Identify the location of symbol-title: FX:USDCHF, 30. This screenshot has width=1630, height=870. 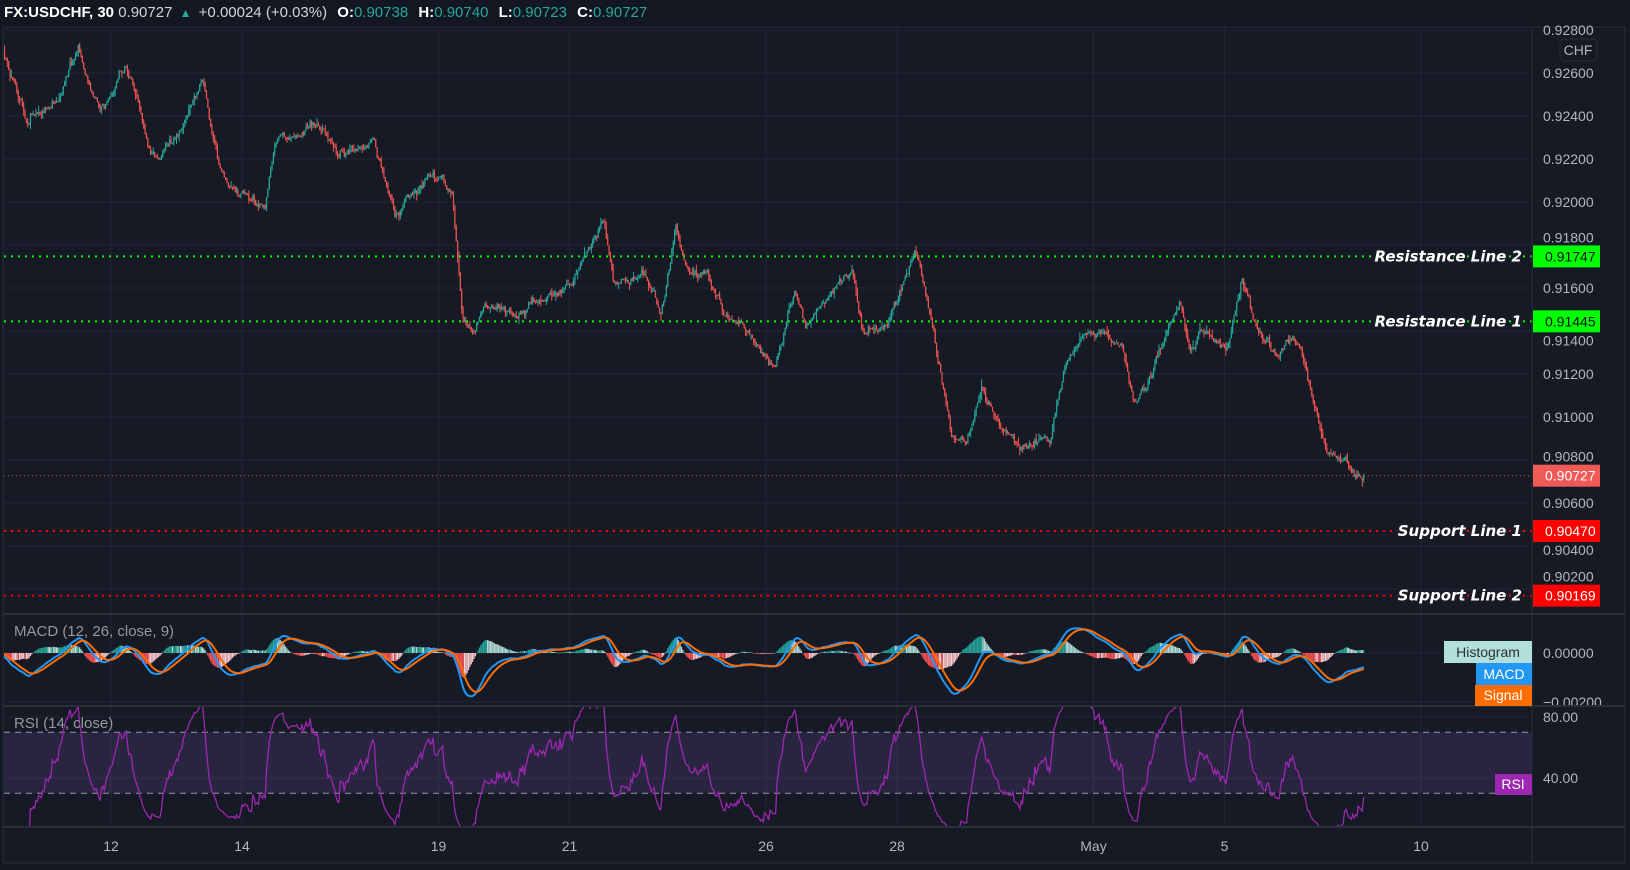
(59, 12).